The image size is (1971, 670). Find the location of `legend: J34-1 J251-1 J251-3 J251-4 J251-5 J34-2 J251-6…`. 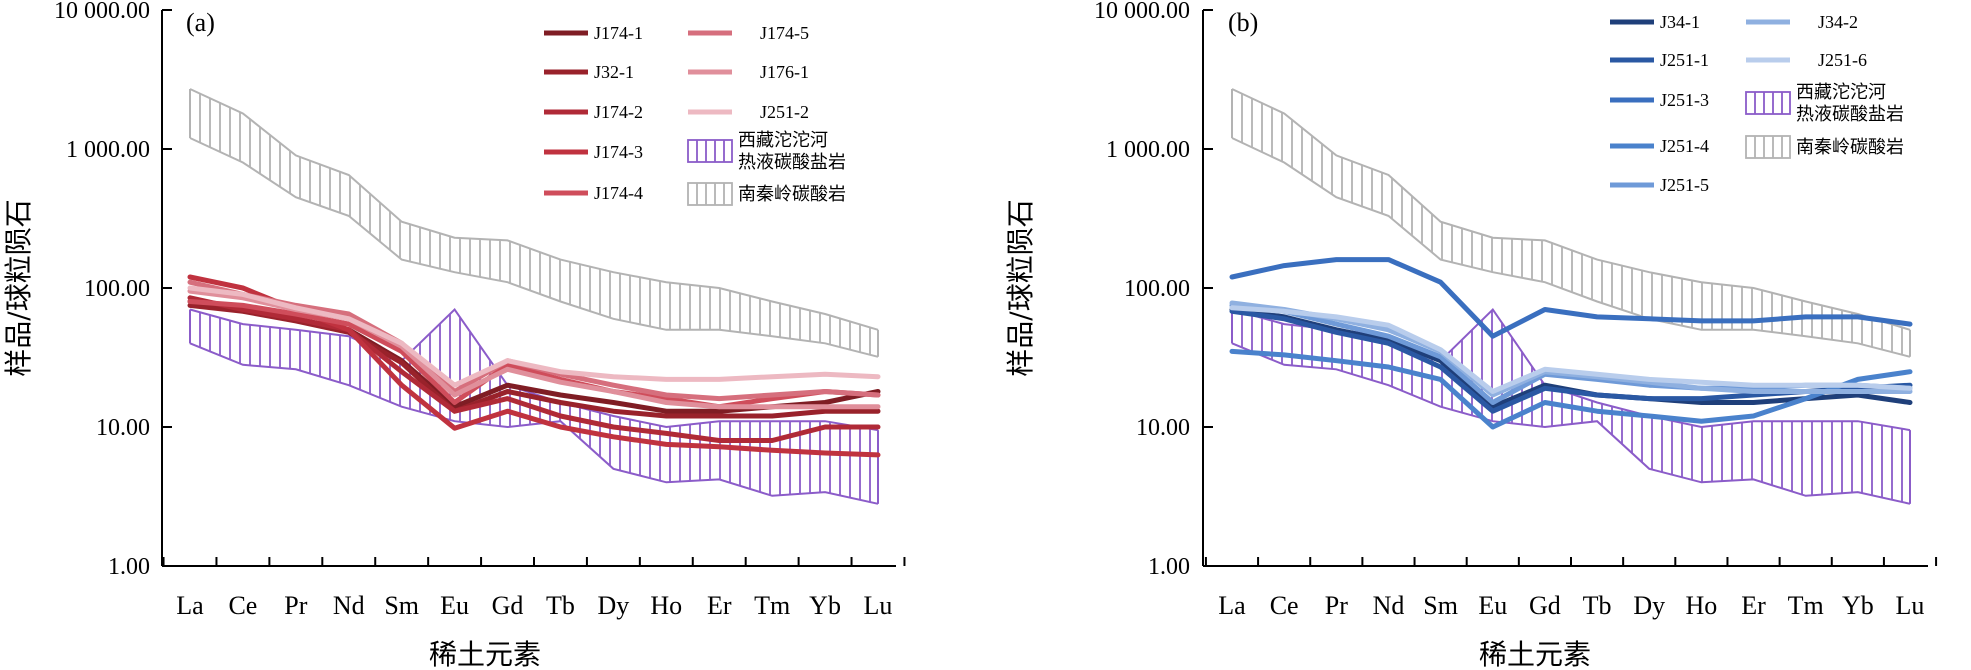

legend: J34-1 J251-1 J251-3 J251-4 J251-5 J34-2 J251-6… is located at coordinates (1757, 103).